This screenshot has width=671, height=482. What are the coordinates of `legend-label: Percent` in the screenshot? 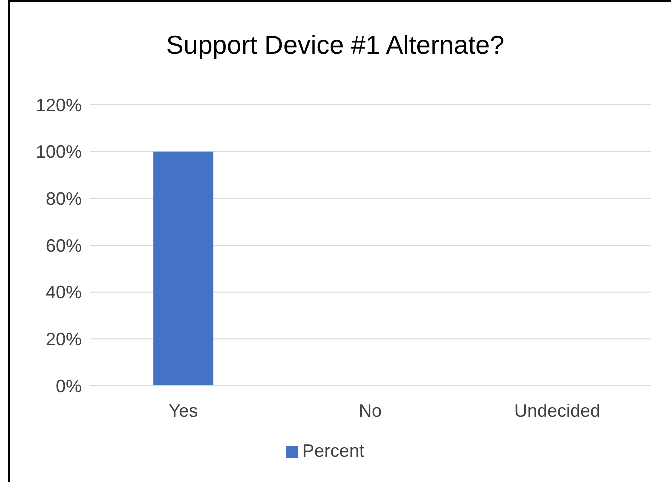 It's located at (333, 451).